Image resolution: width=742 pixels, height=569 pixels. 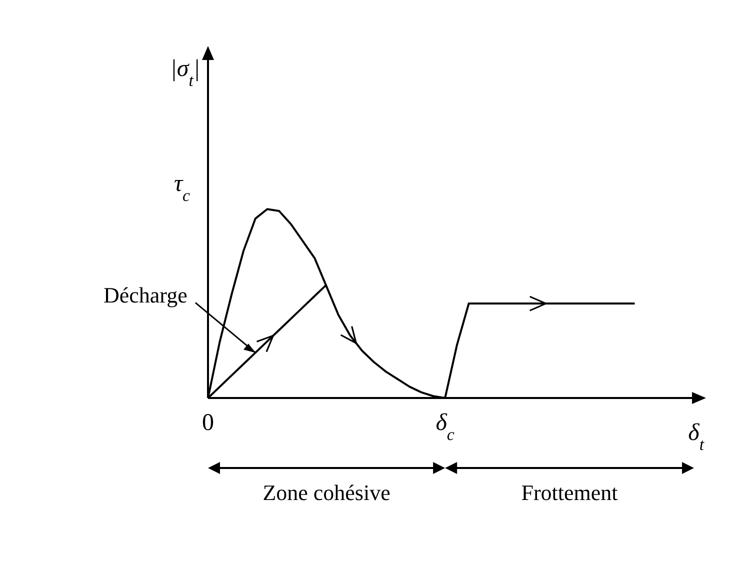 I want to click on x-axis-title: δ$_{t}$, so click(x=696, y=437).